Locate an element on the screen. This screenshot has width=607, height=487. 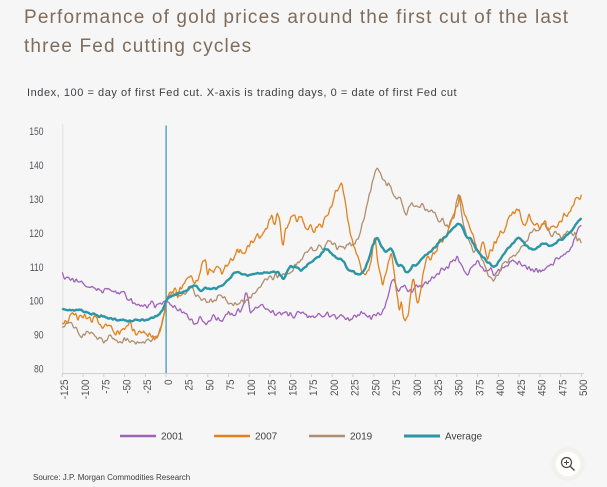
svg-text: 200 is located at coordinates (335, 387).